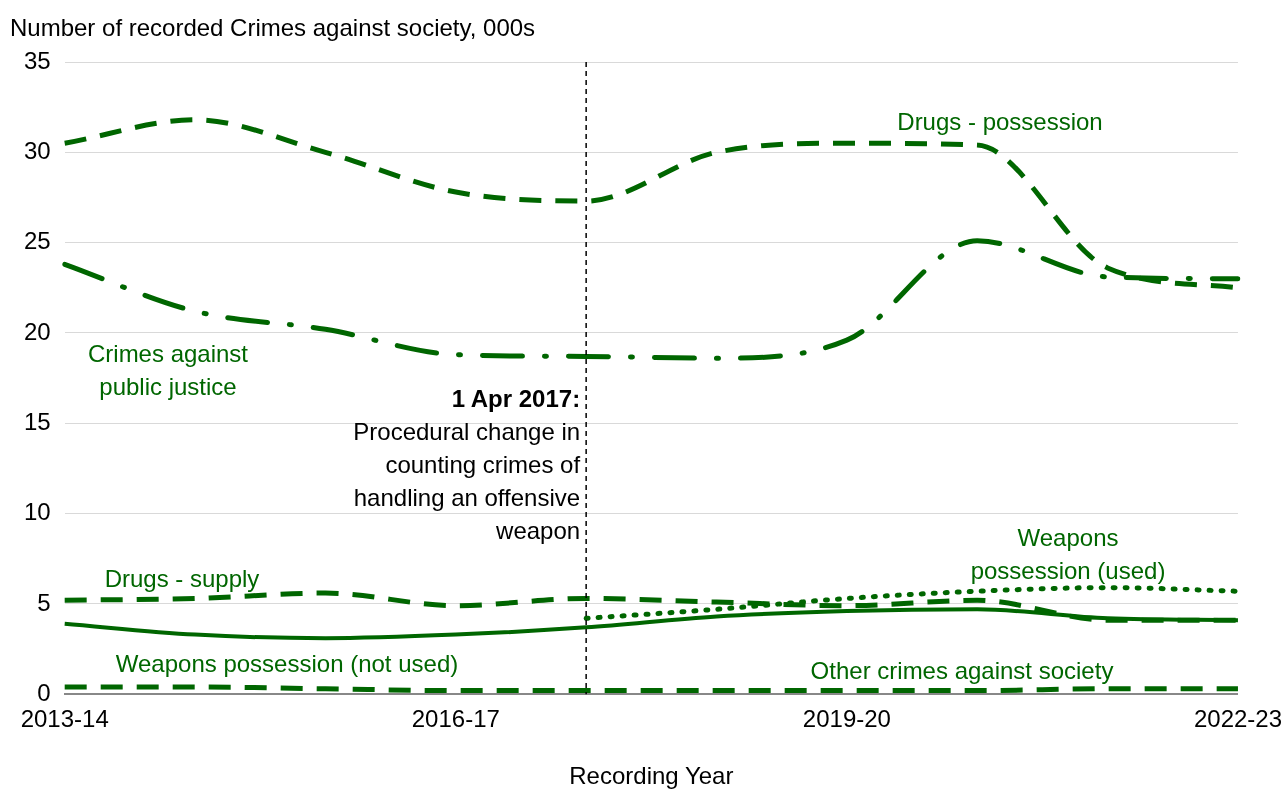  Describe the element at coordinates (44, 692) in the screenshot. I see `y-tick-label: 0` at that location.